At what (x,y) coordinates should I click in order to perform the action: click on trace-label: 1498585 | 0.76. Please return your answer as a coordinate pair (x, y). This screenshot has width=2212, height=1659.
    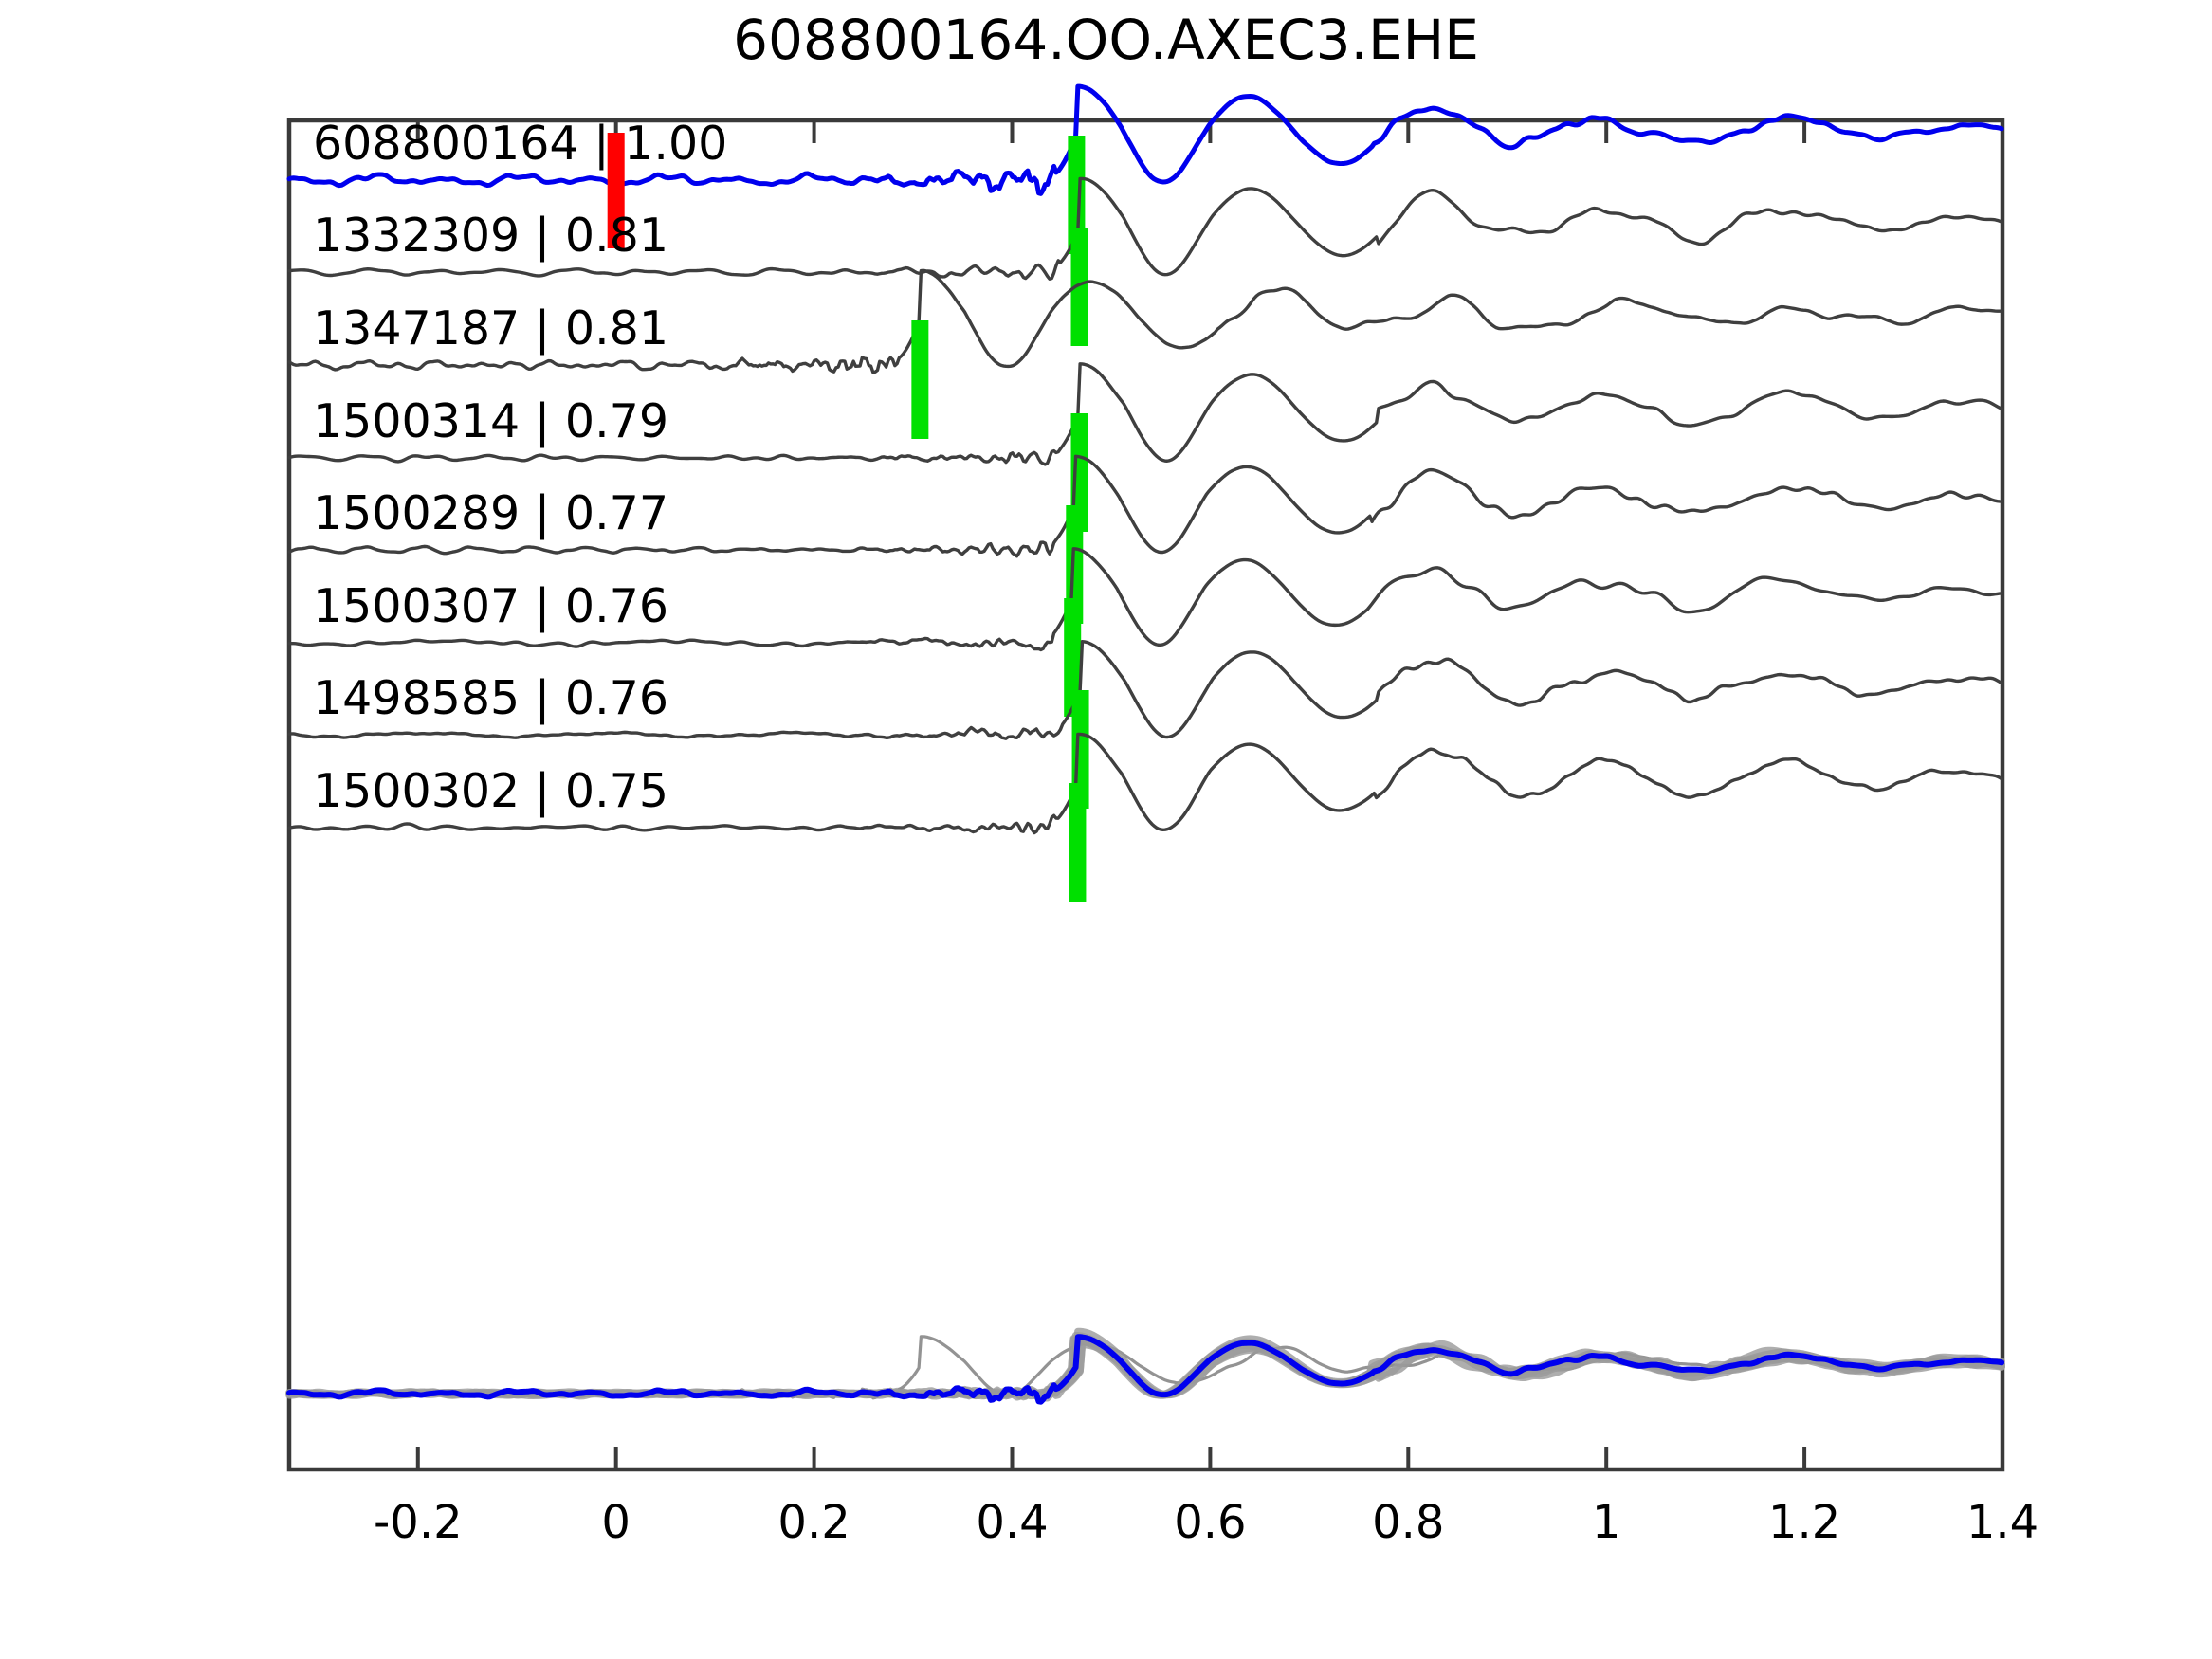
    Looking at the image, I should click on (490, 698).